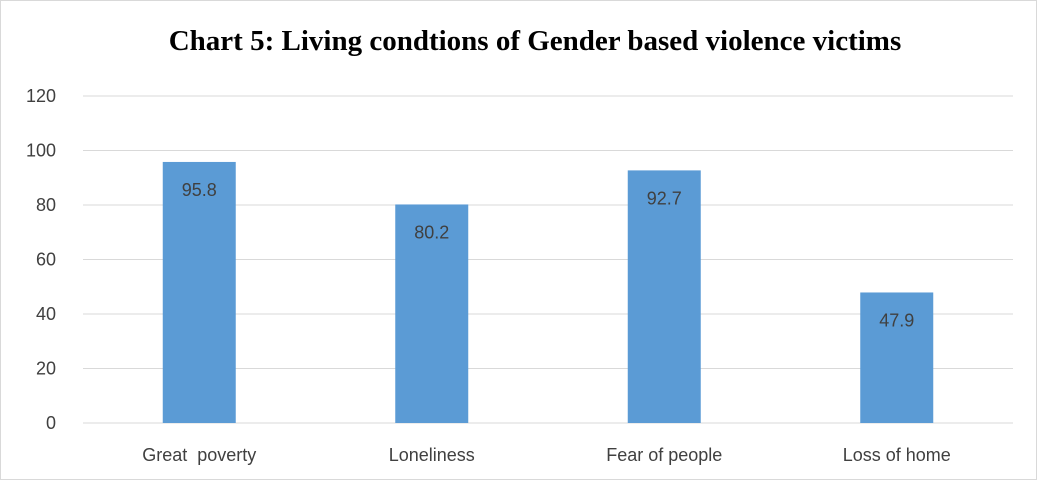  I want to click on x-category-label: Loss of home, so click(897, 455).